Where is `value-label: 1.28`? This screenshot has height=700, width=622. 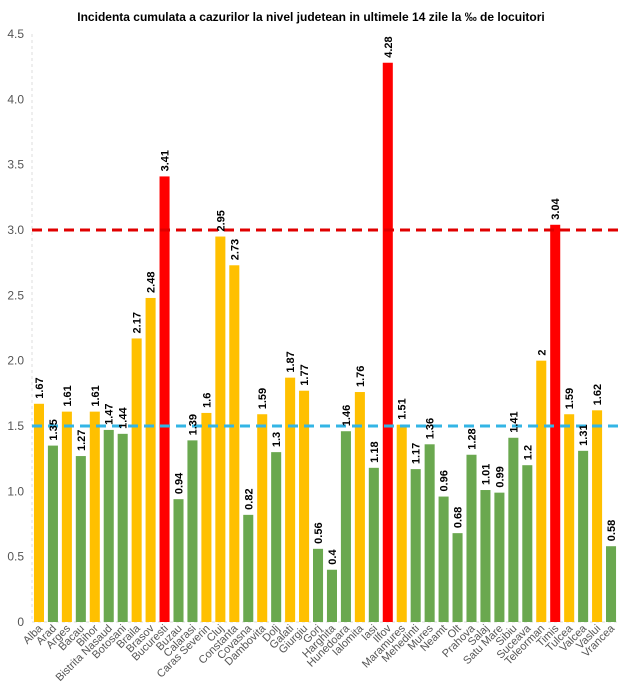
value-label: 1.28 is located at coordinates (473, 438).